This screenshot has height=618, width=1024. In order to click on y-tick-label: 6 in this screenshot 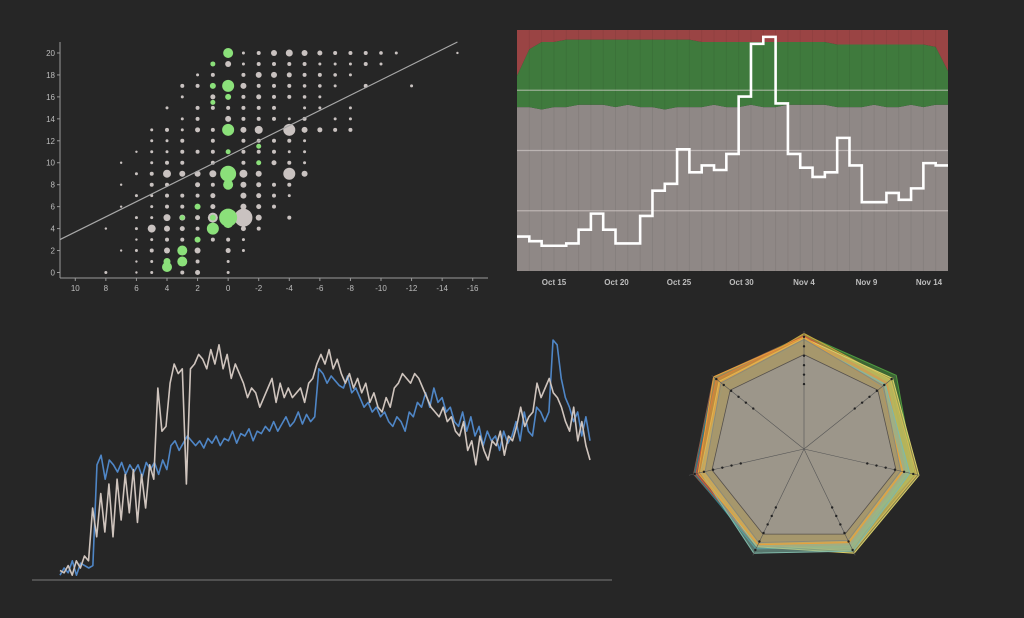, I will do `click(53, 207)`.